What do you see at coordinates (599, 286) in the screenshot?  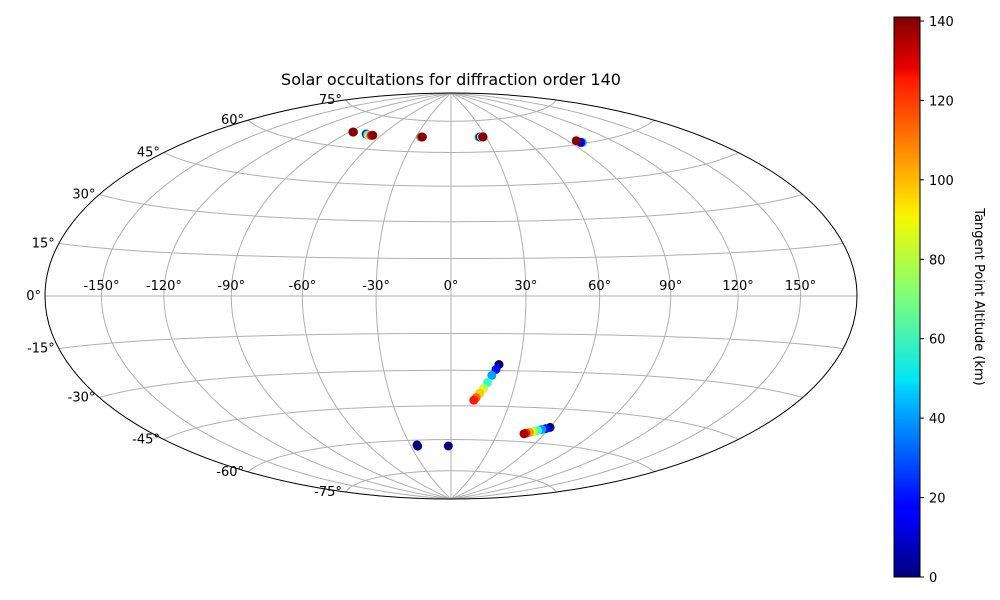 I see `longitude-tick-label: 60°` at bounding box center [599, 286].